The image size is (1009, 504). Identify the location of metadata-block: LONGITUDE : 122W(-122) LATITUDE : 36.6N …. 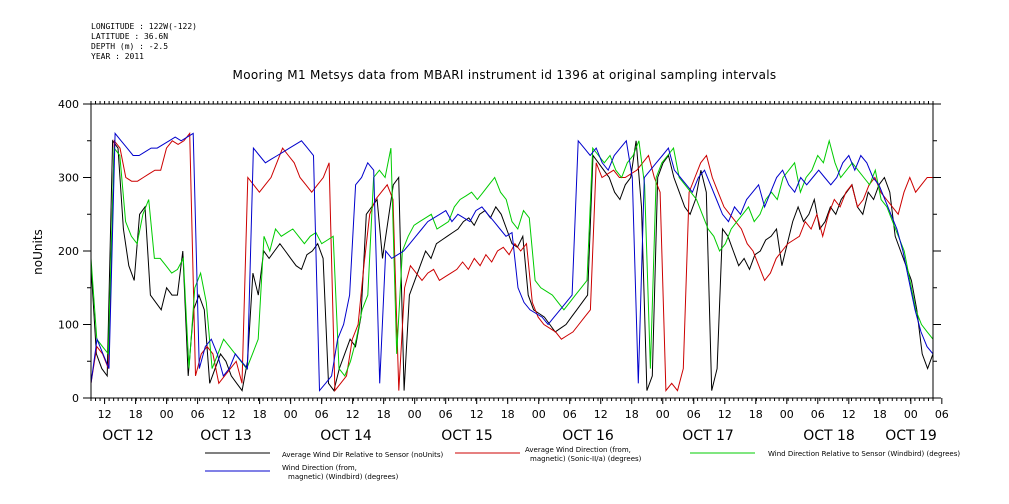
(144, 42).